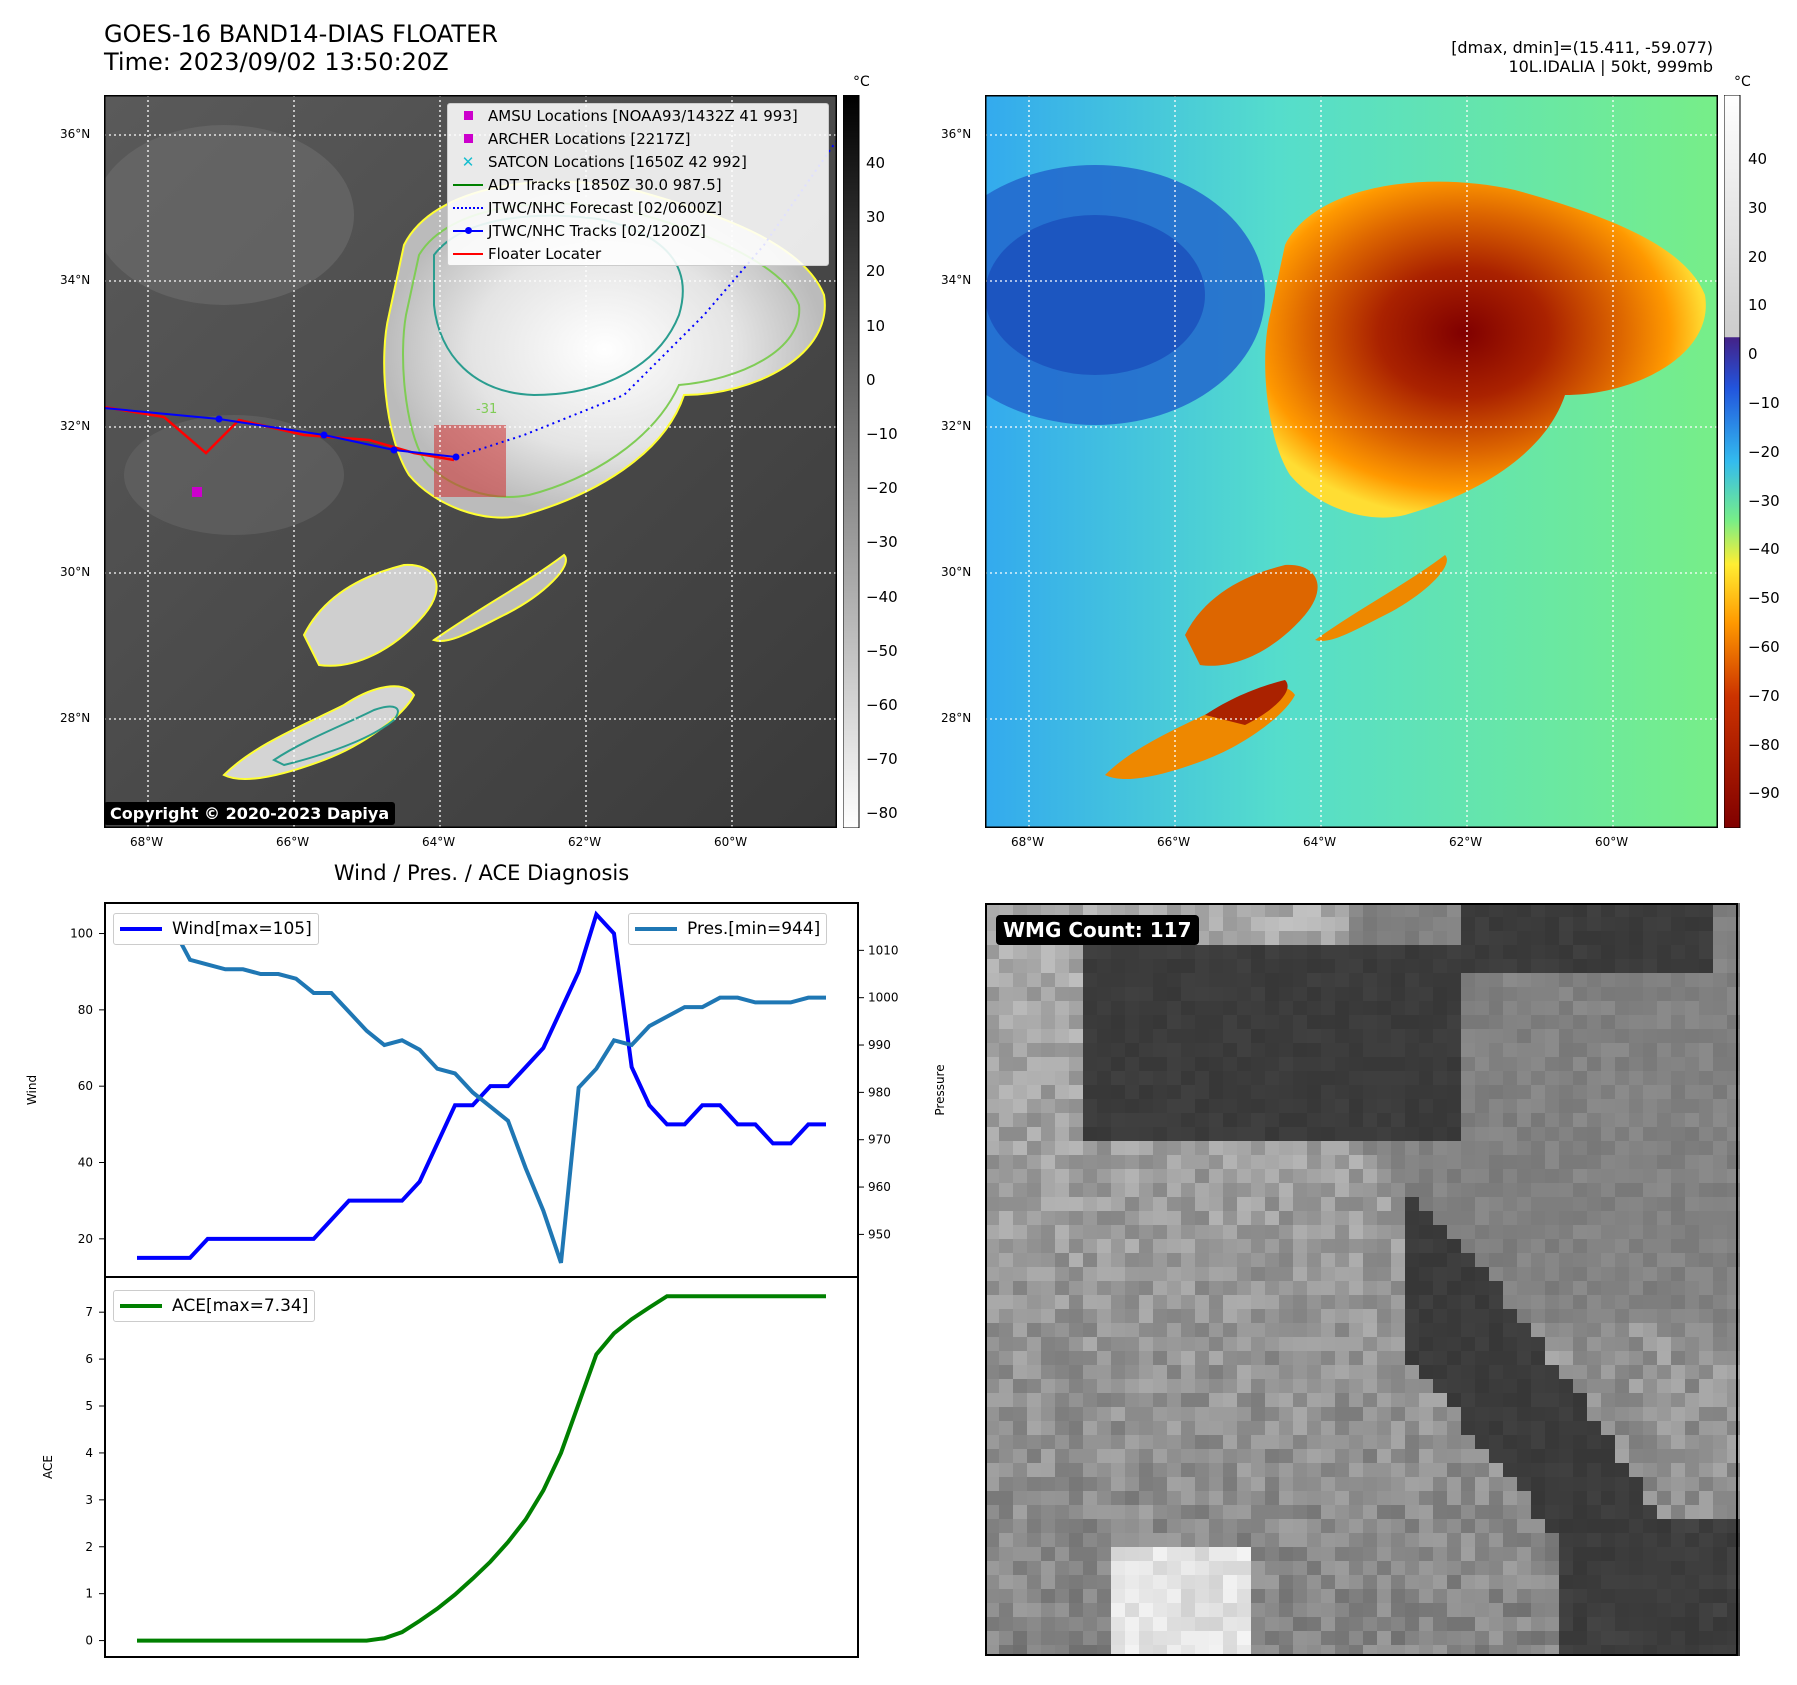 Image resolution: width=1797 pixels, height=1685 pixels. Describe the element at coordinates (141, 1306) in the screenshot. I see `green-line-icon` at that location.